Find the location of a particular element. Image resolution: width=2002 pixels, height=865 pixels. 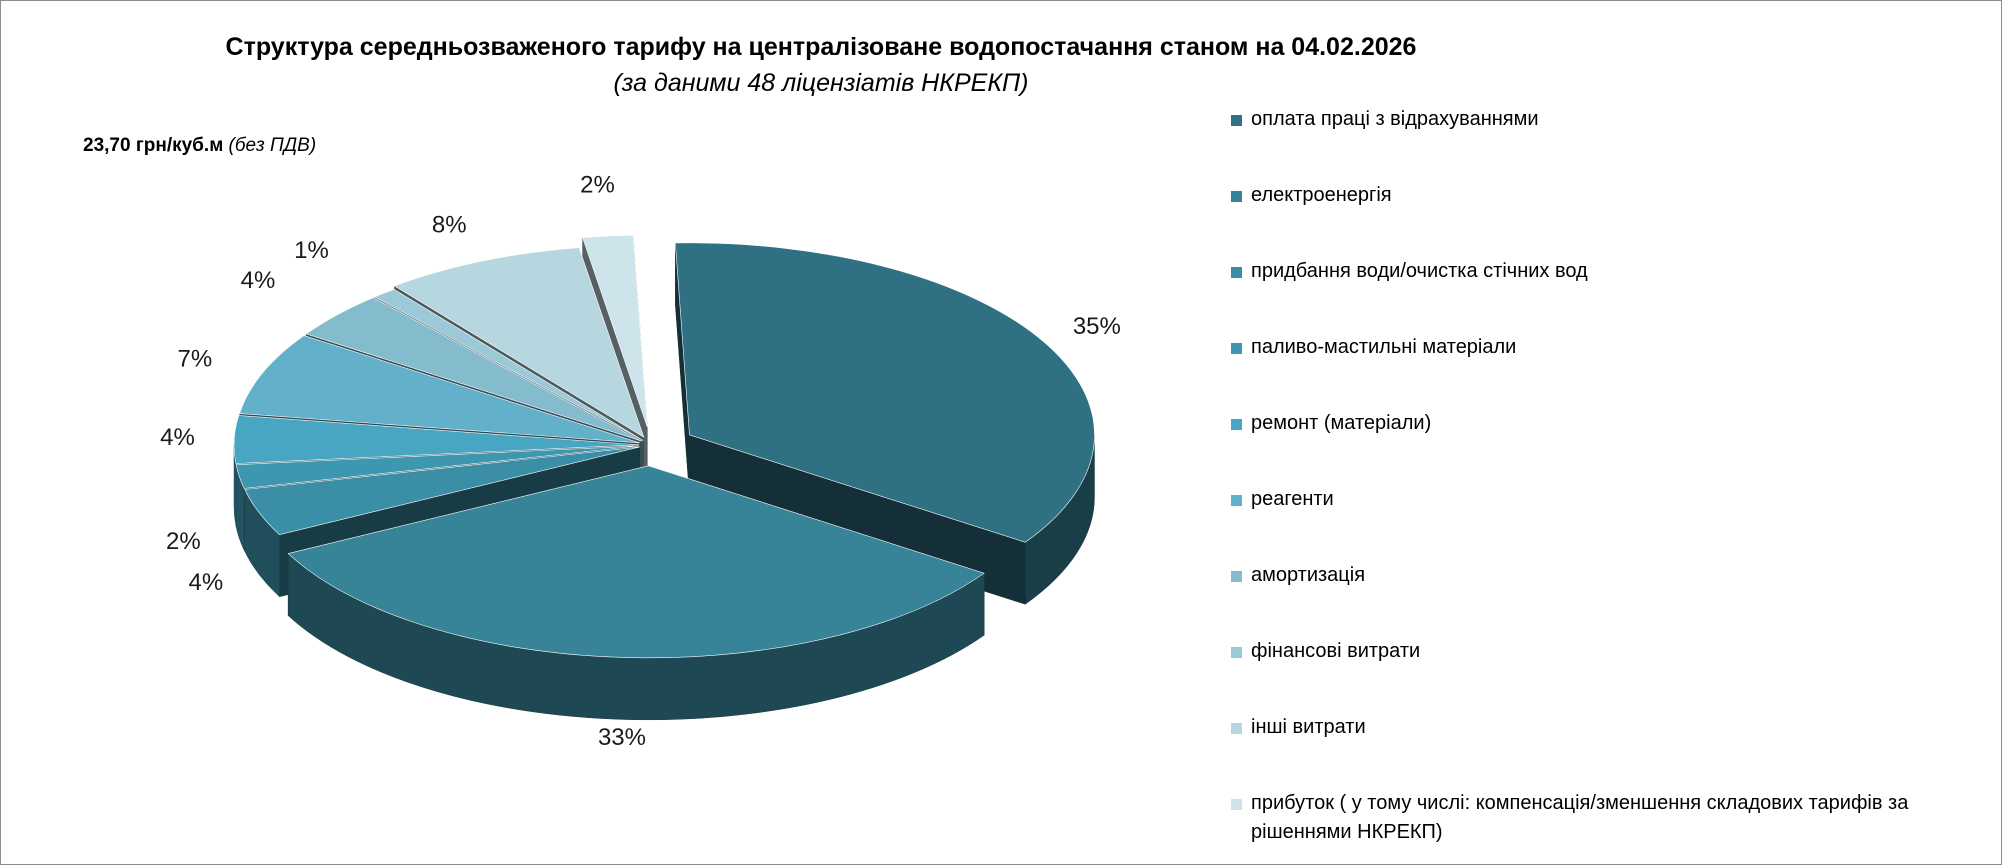

data-label-8: 1% is located at coordinates (311, 250).